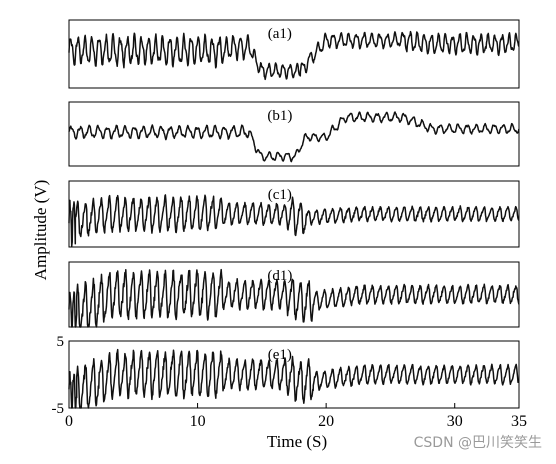  I want to click on panel-label: (d1), so click(279, 276).